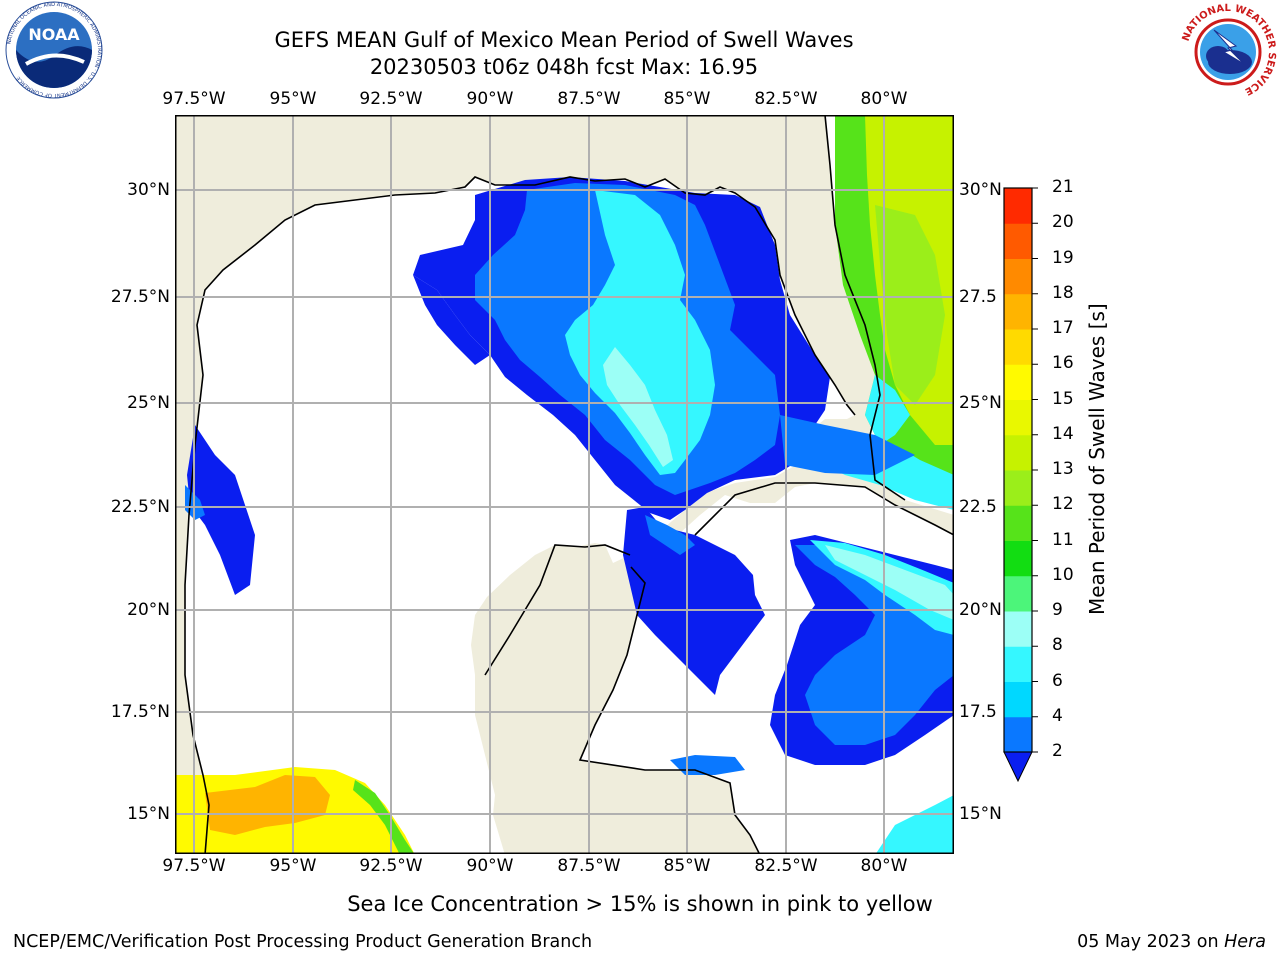 Image resolution: width=1280 pixels, height=960 pixels. What do you see at coordinates (1227, 49) in the screenshot?
I see `nws-logo: NATIONAL WEATHER SERVICE` at bounding box center [1227, 49].